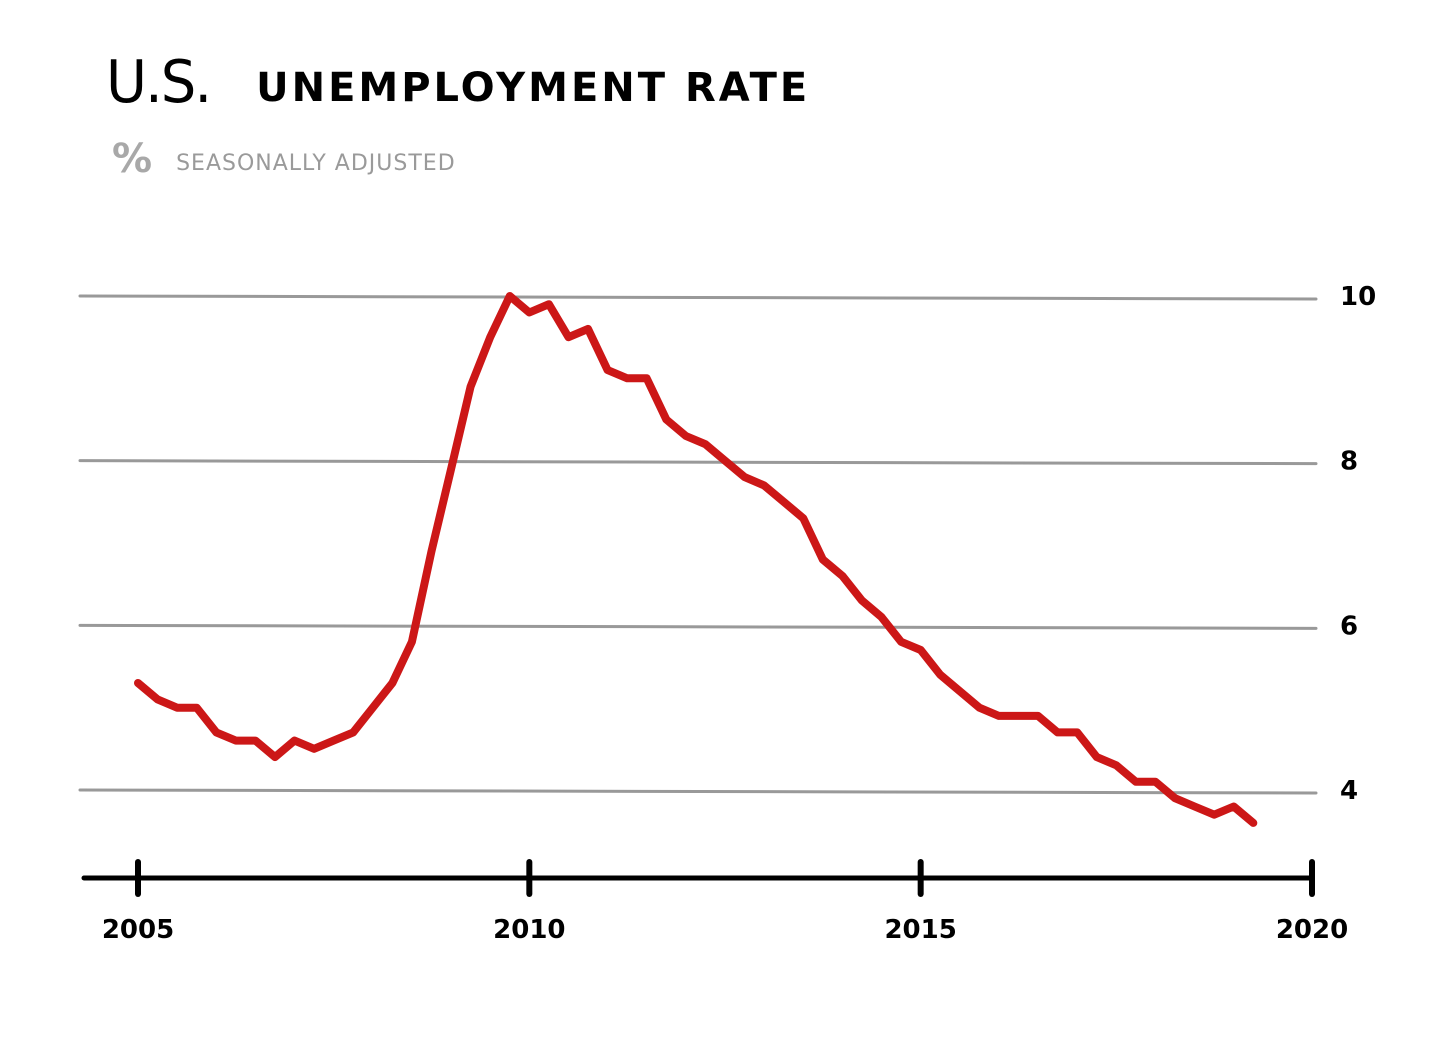 Image resolution: width=1435 pixels, height=1038 pixels. I want to click on chart-title-text: UNEMPLOYMENT RATE, so click(533, 88).